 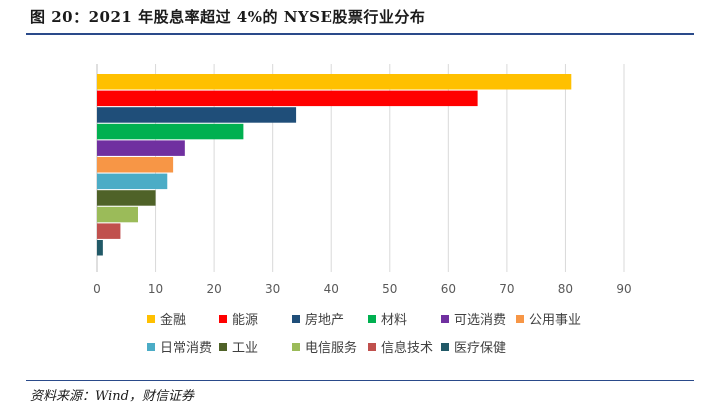 I want to click on legend-label: 电信服务, so click(x=331, y=348).